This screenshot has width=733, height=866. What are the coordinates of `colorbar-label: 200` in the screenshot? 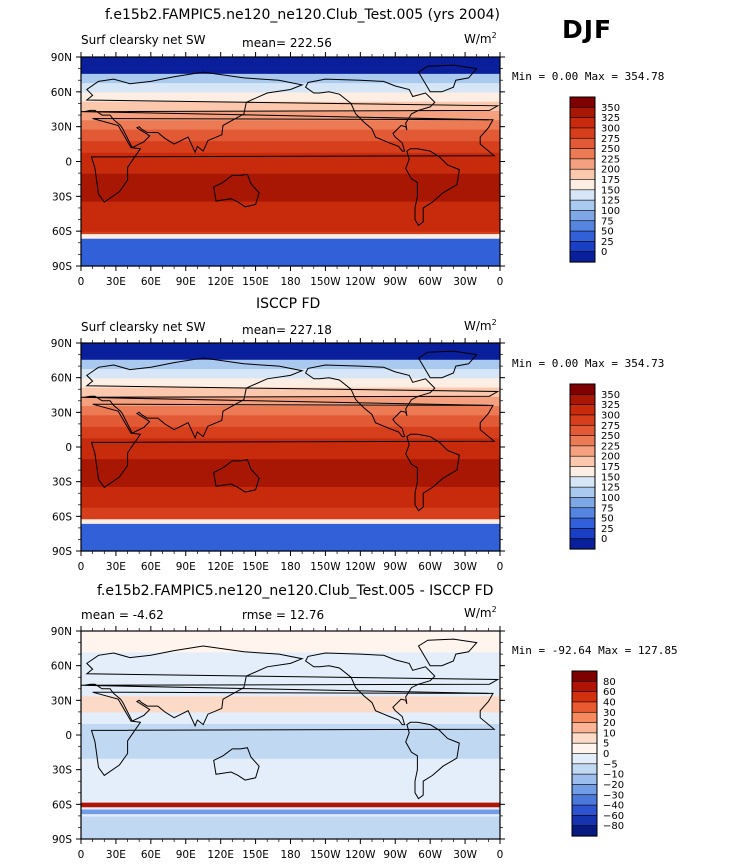 It's located at (610, 170).